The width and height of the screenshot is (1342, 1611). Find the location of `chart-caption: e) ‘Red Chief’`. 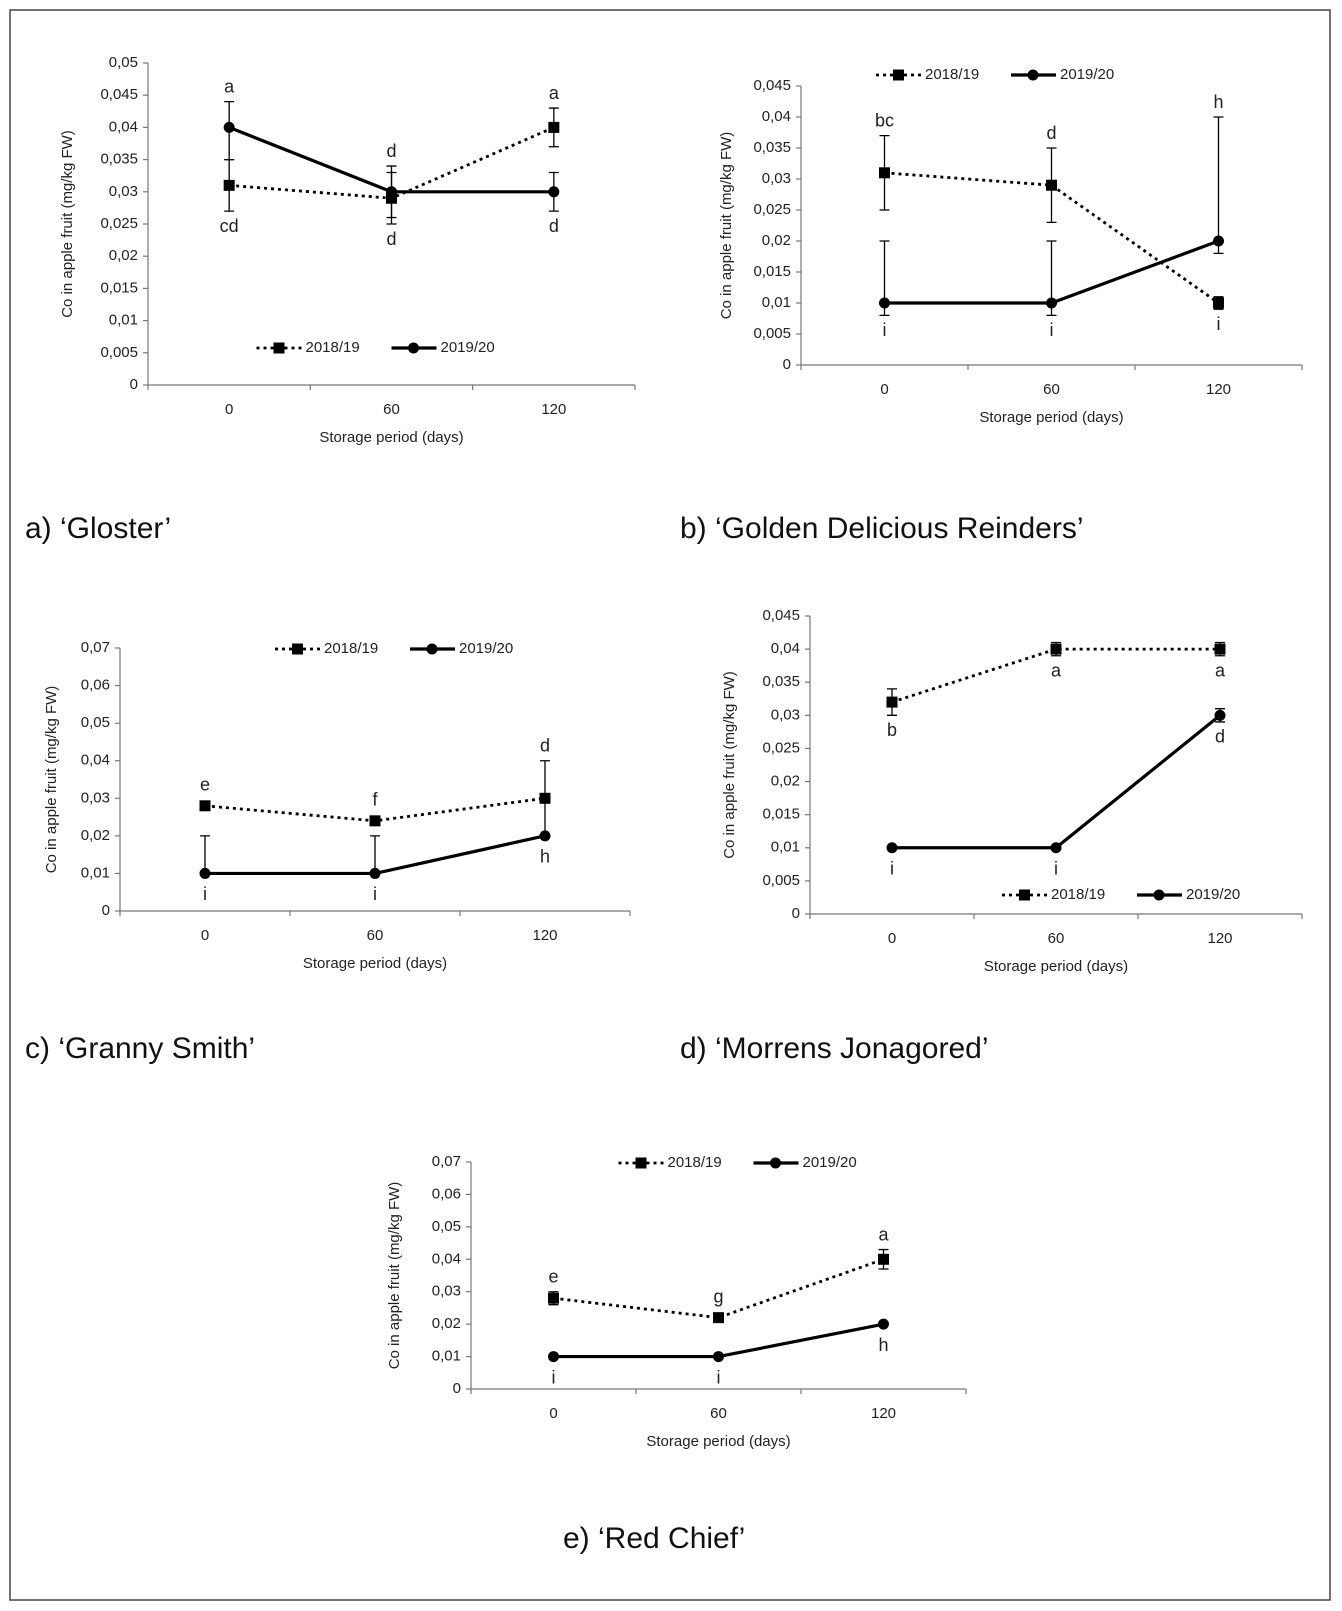

chart-caption: e) ‘Red Chief’ is located at coordinates (654, 1538).